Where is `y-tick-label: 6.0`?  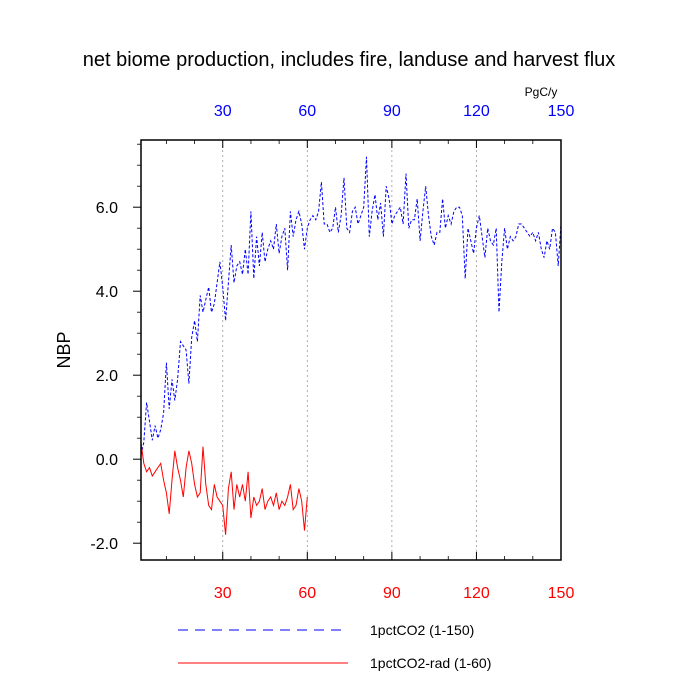 y-tick-label: 6.0 is located at coordinates (107, 208).